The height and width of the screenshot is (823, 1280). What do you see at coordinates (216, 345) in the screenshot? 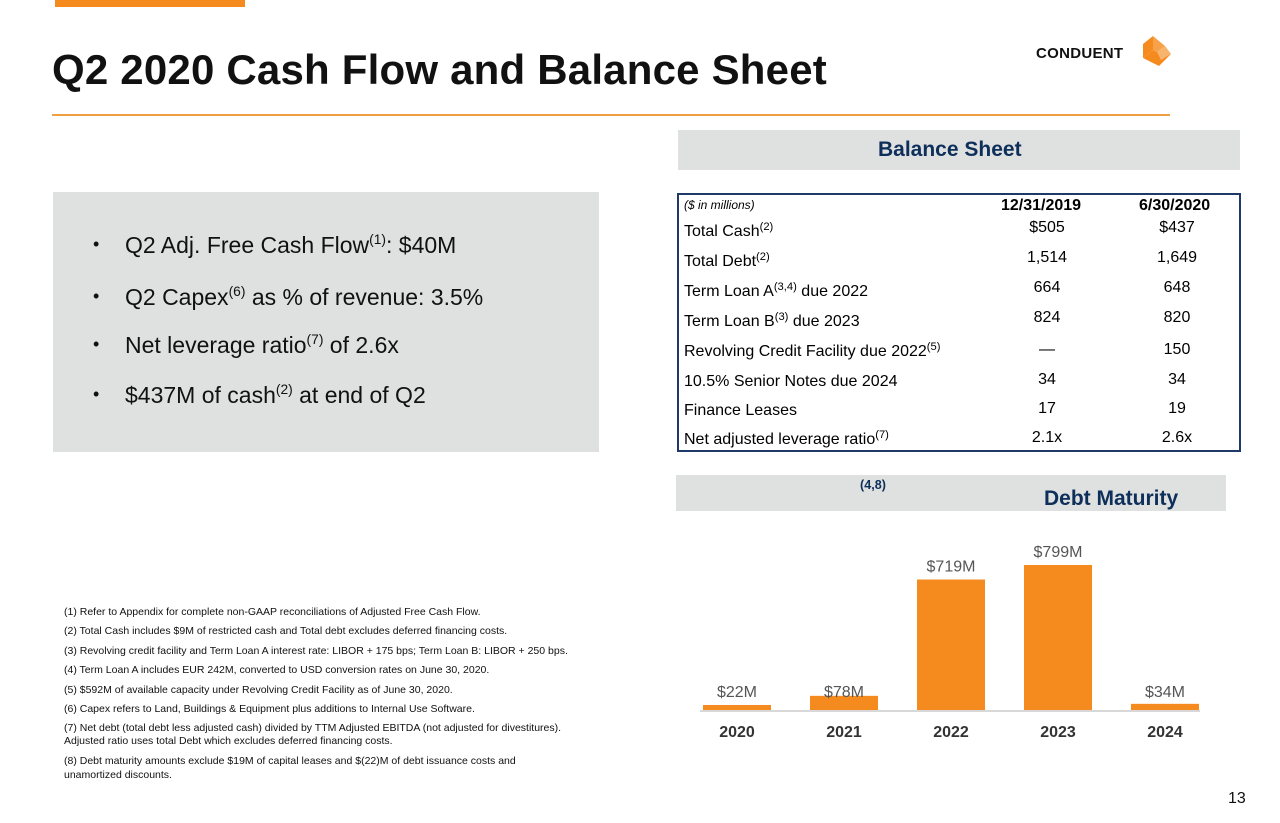
I see `bullet-text: Net leverage ratio` at bounding box center [216, 345].